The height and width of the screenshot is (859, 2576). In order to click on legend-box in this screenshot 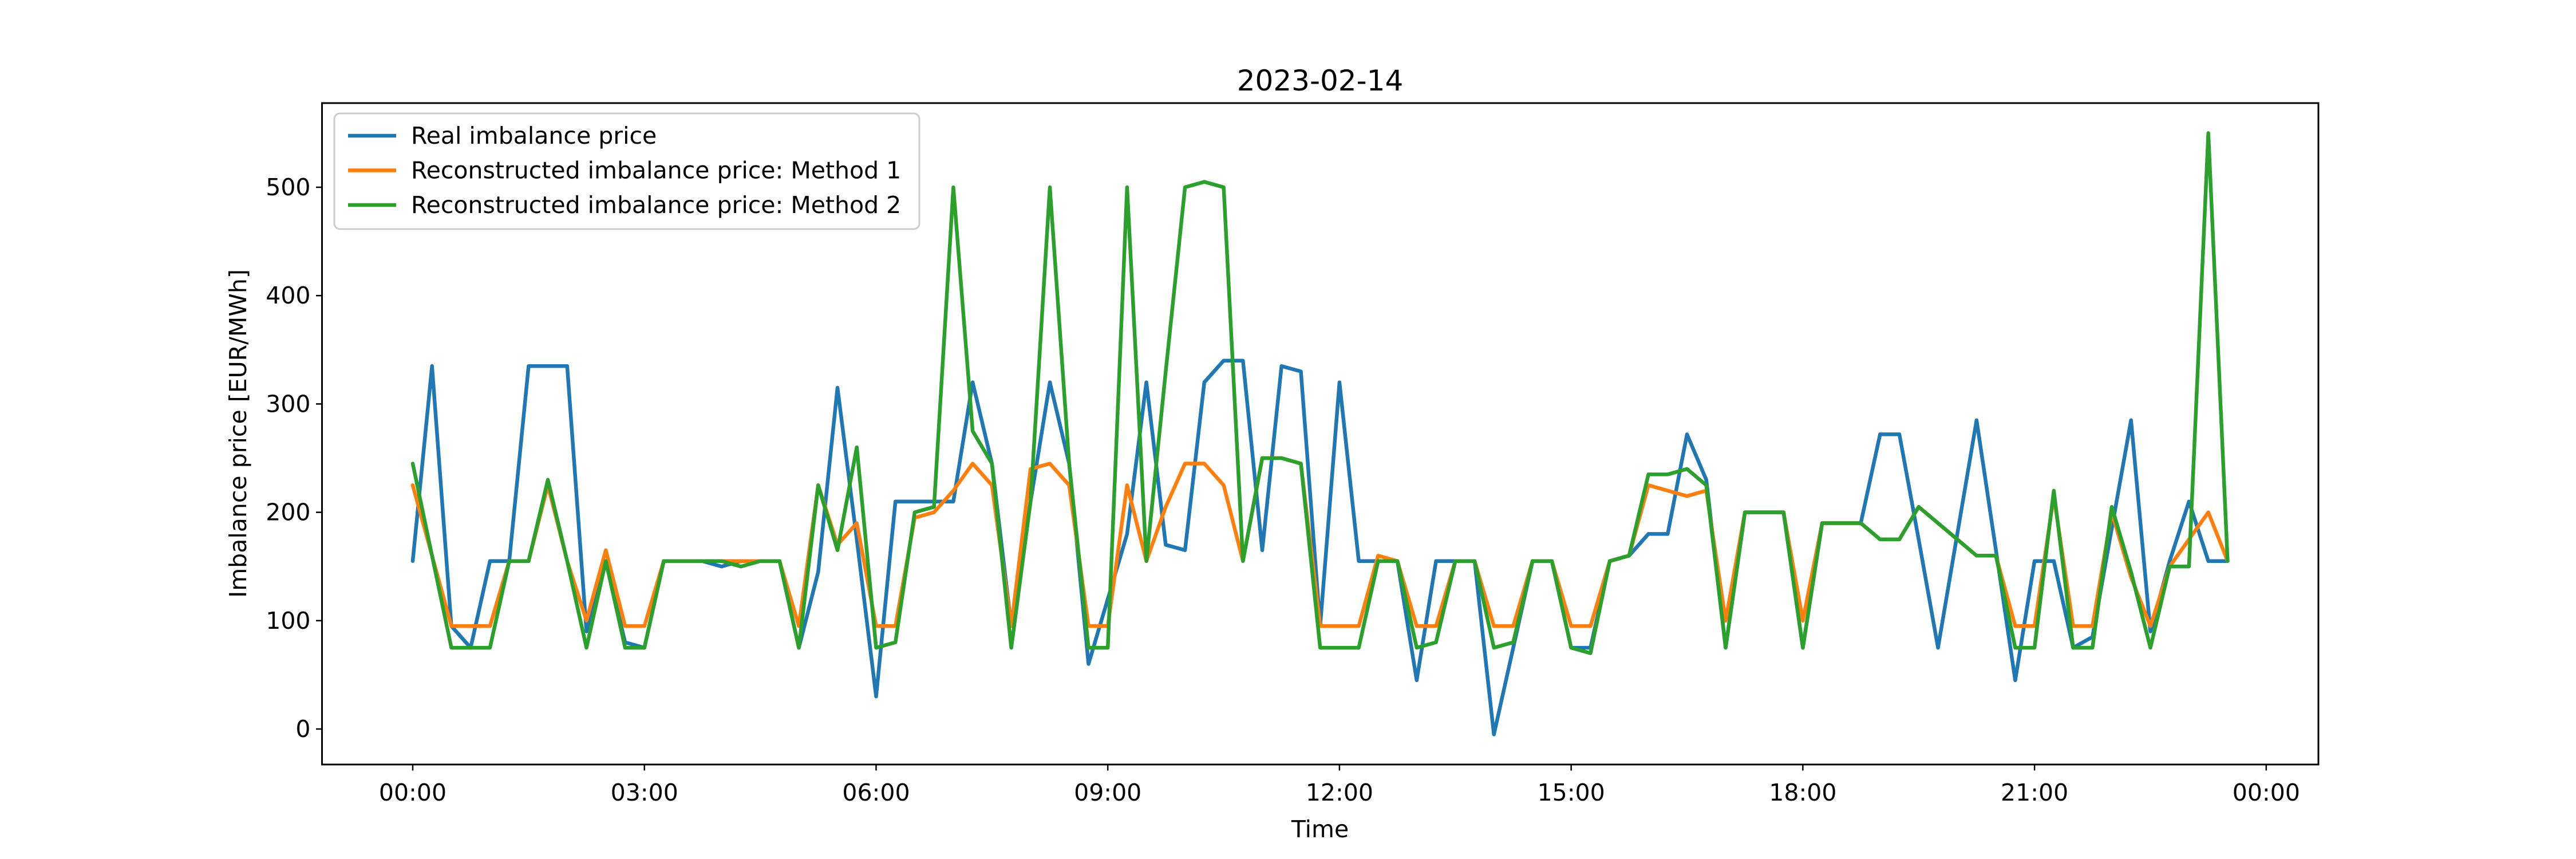, I will do `click(626, 171)`.